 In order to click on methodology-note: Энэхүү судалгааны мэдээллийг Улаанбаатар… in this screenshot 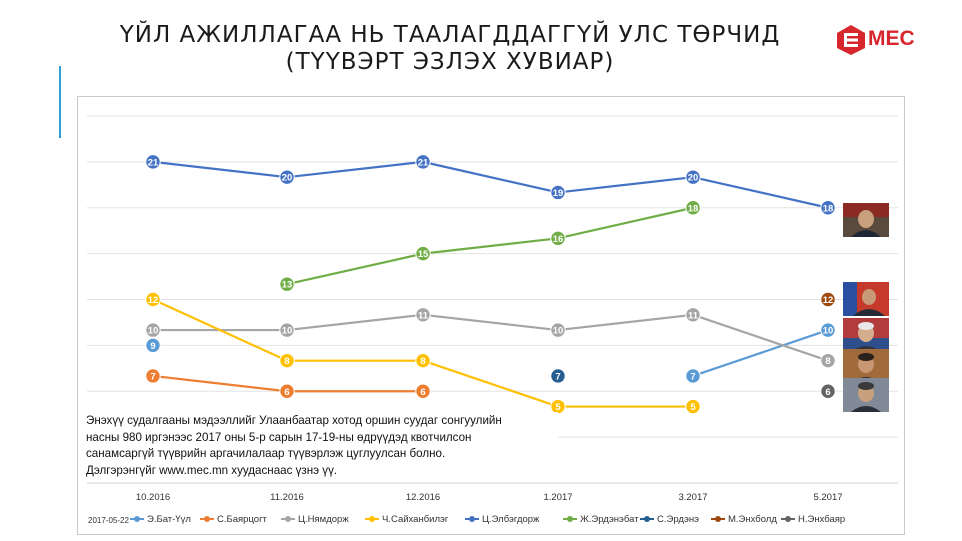, I will do `click(321, 446)`.